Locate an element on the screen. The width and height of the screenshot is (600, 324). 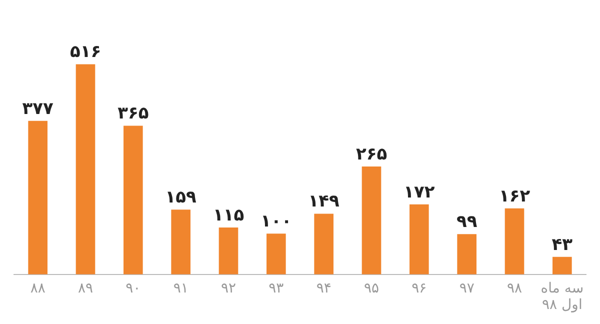
data-label: ۱۰۰ is located at coordinates (276, 222).